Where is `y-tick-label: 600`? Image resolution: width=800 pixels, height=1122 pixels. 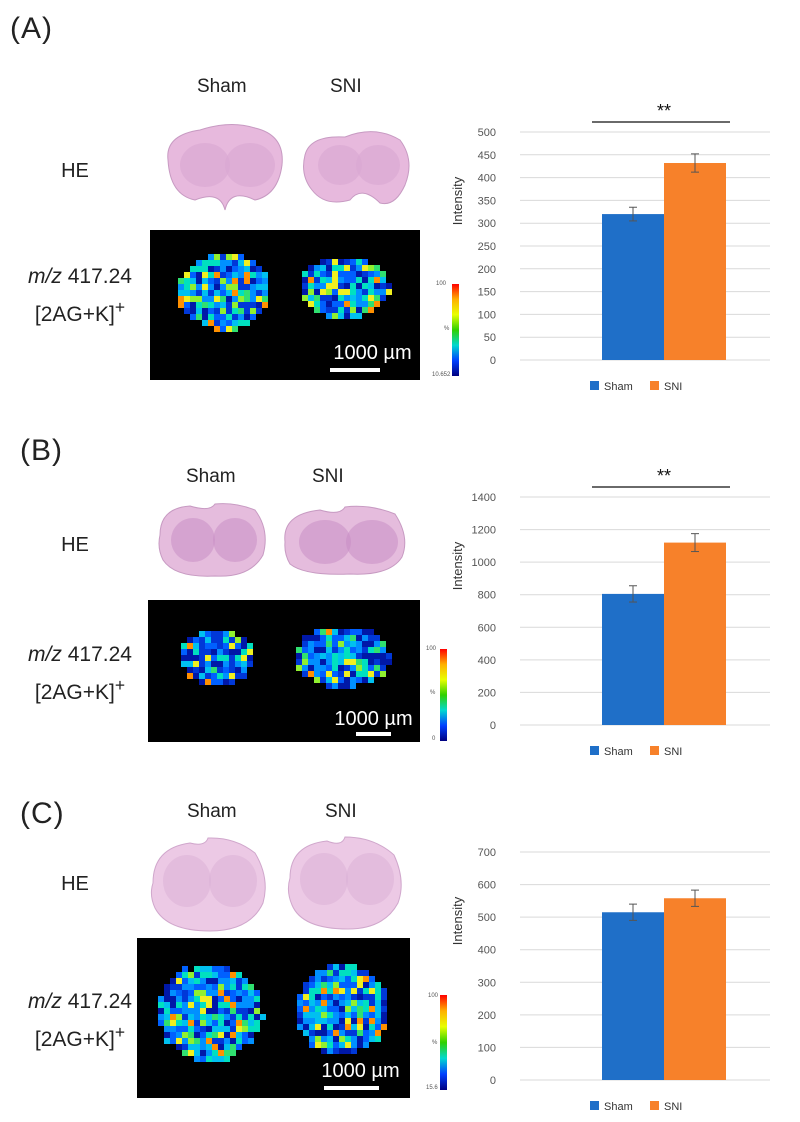 y-tick-label: 600 is located at coordinates (487, 886).